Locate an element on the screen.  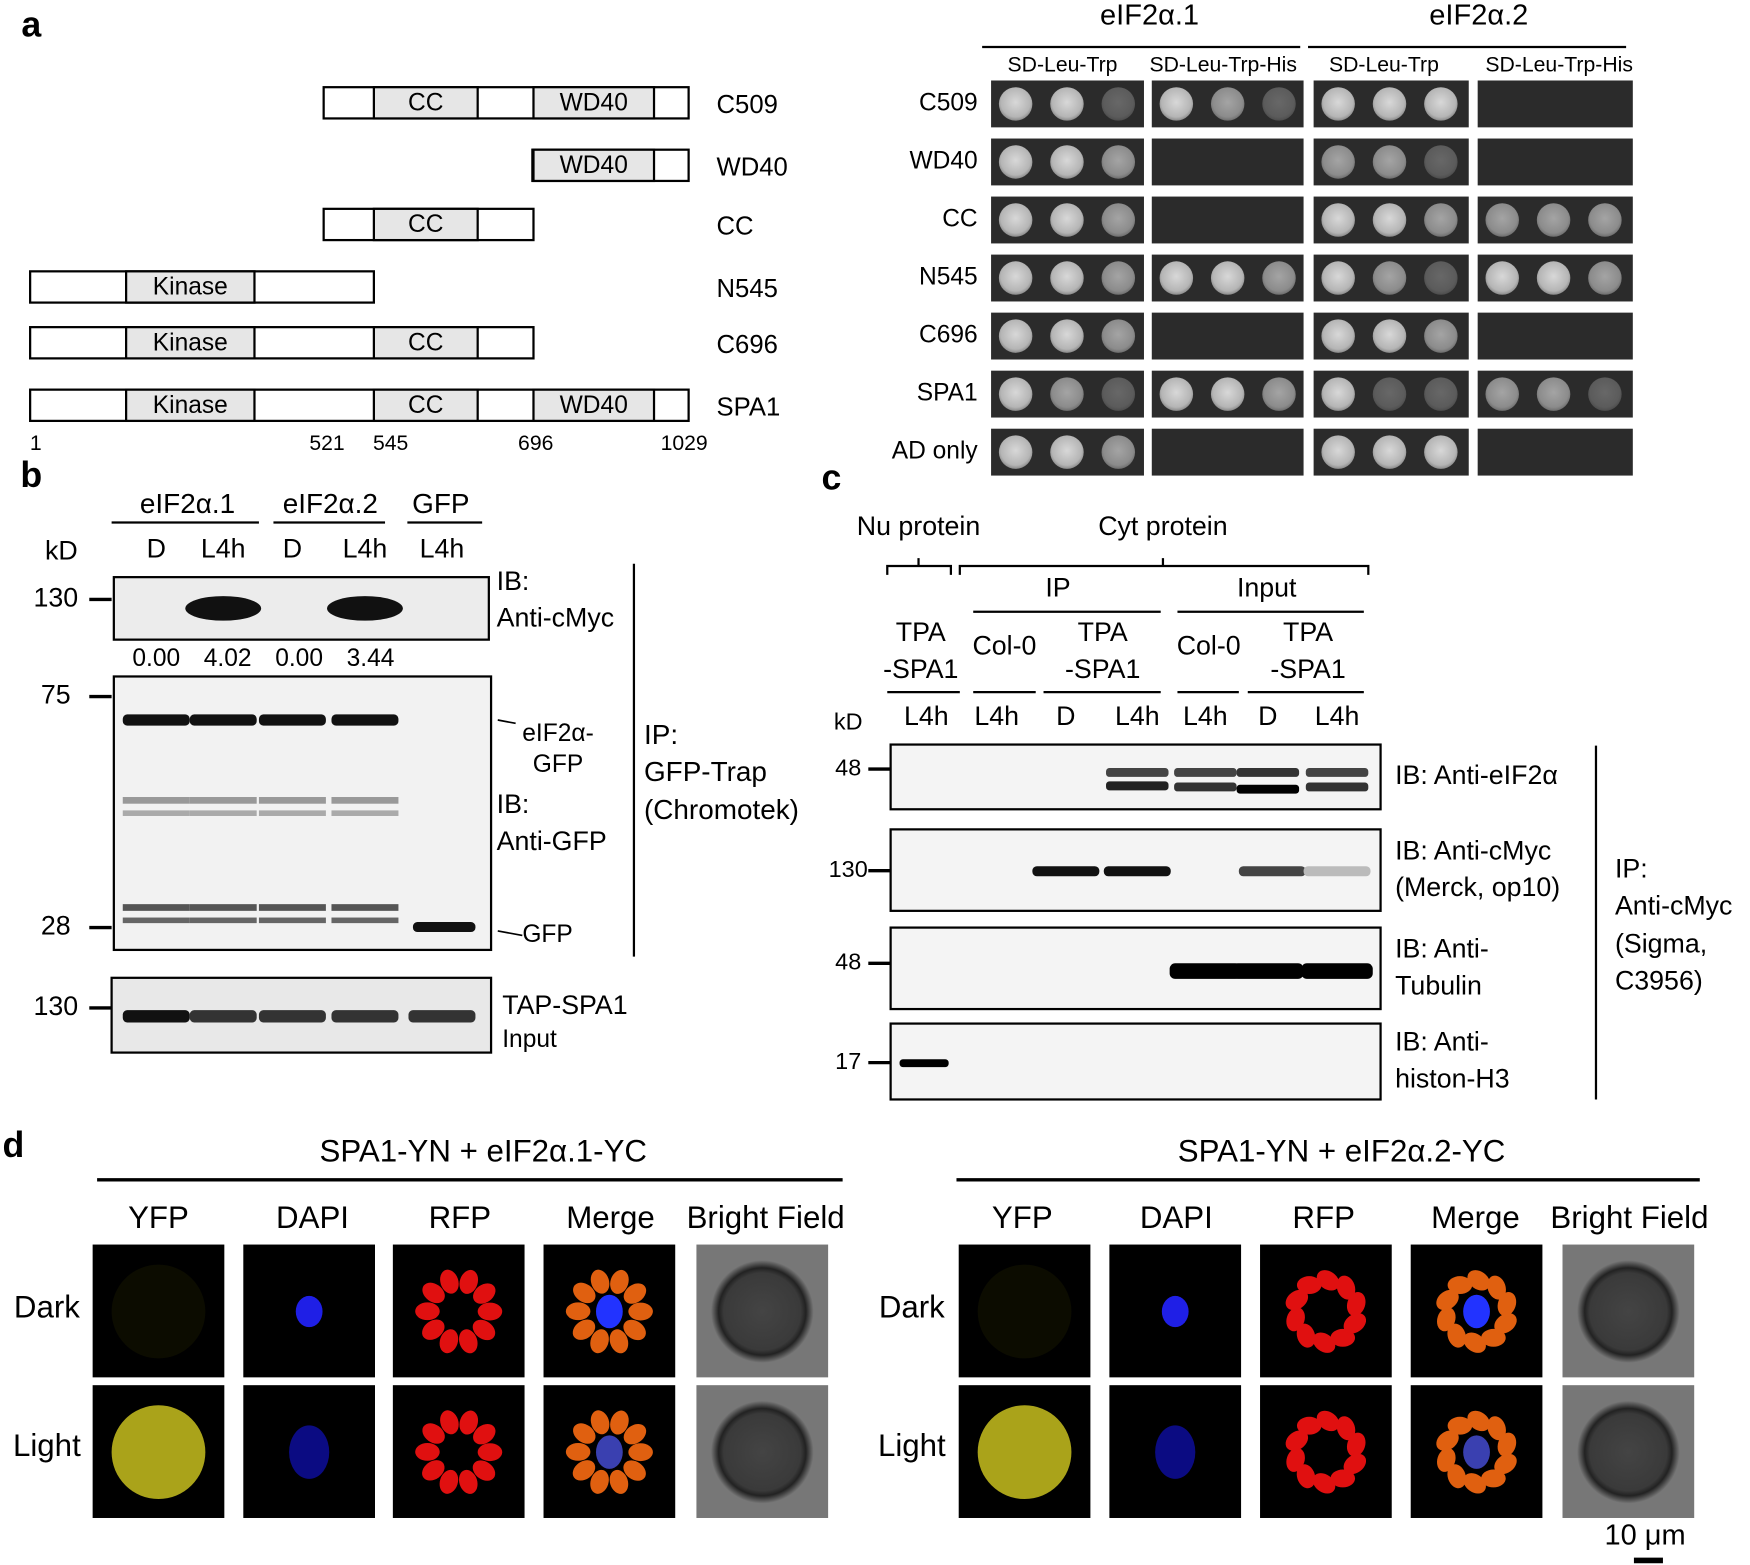
panel-letter: c is located at coordinates (832, 477).